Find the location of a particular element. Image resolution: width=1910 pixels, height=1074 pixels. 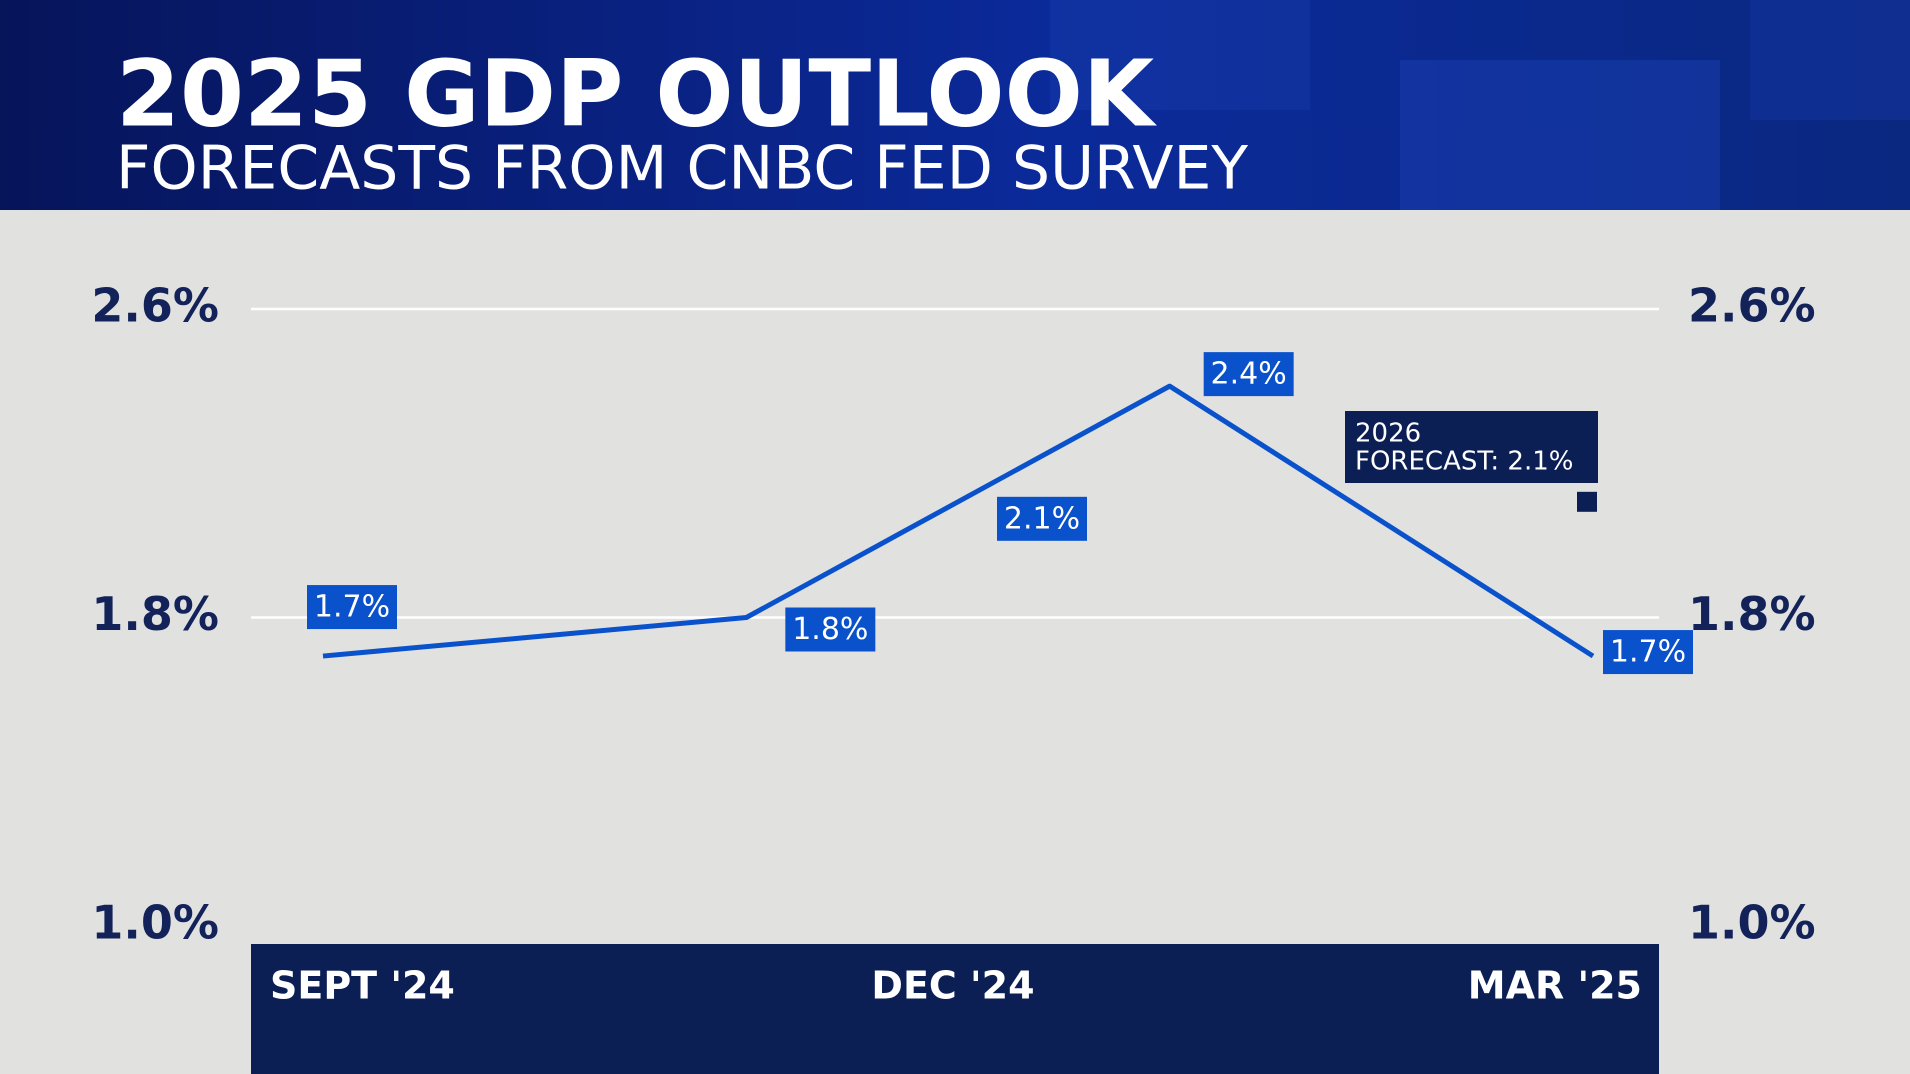

y2-tick-label: 2.6% is located at coordinates (1752, 306).